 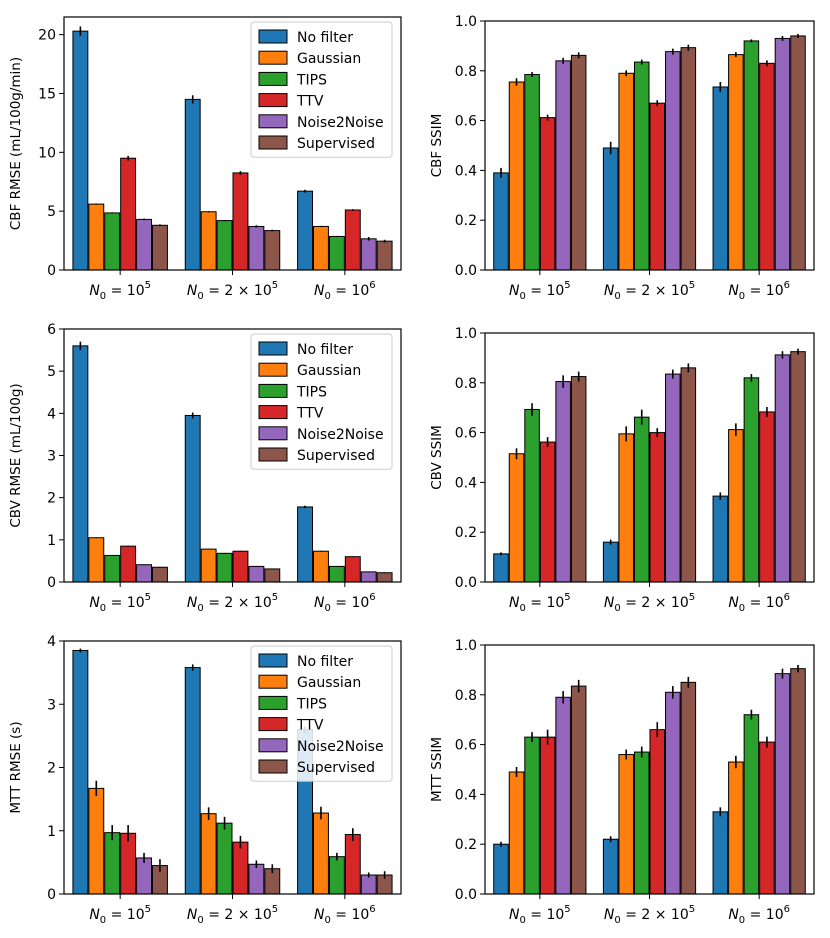 I want to click on y-axis-label: CBF SSIM, so click(x=437, y=146).